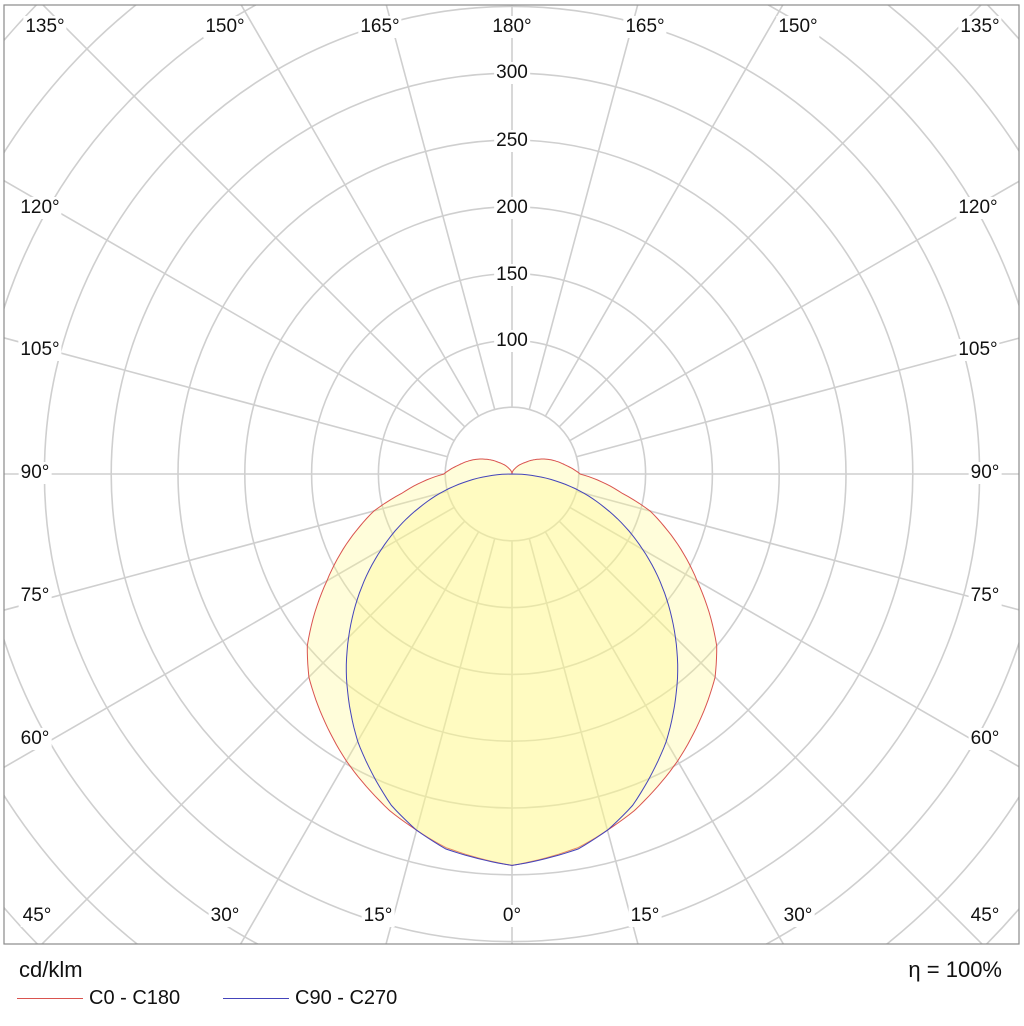 Image resolution: width=1024 pixels, height=1026 pixels. Describe the element at coordinates (135, 998) in the screenshot. I see `legend-label-c0-c180: C0 - C180` at that location.